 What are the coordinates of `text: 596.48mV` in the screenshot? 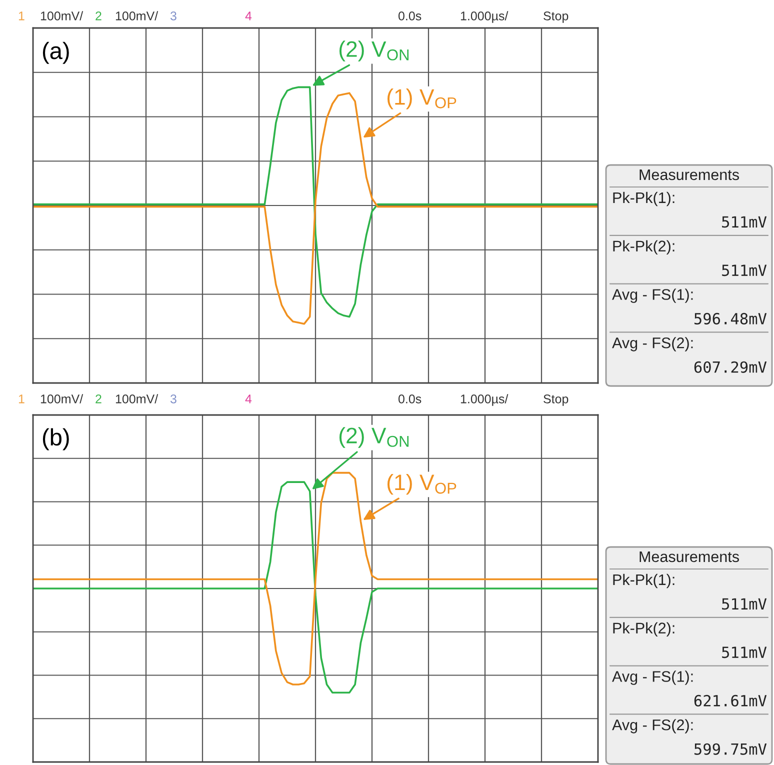 It's located at (730, 318).